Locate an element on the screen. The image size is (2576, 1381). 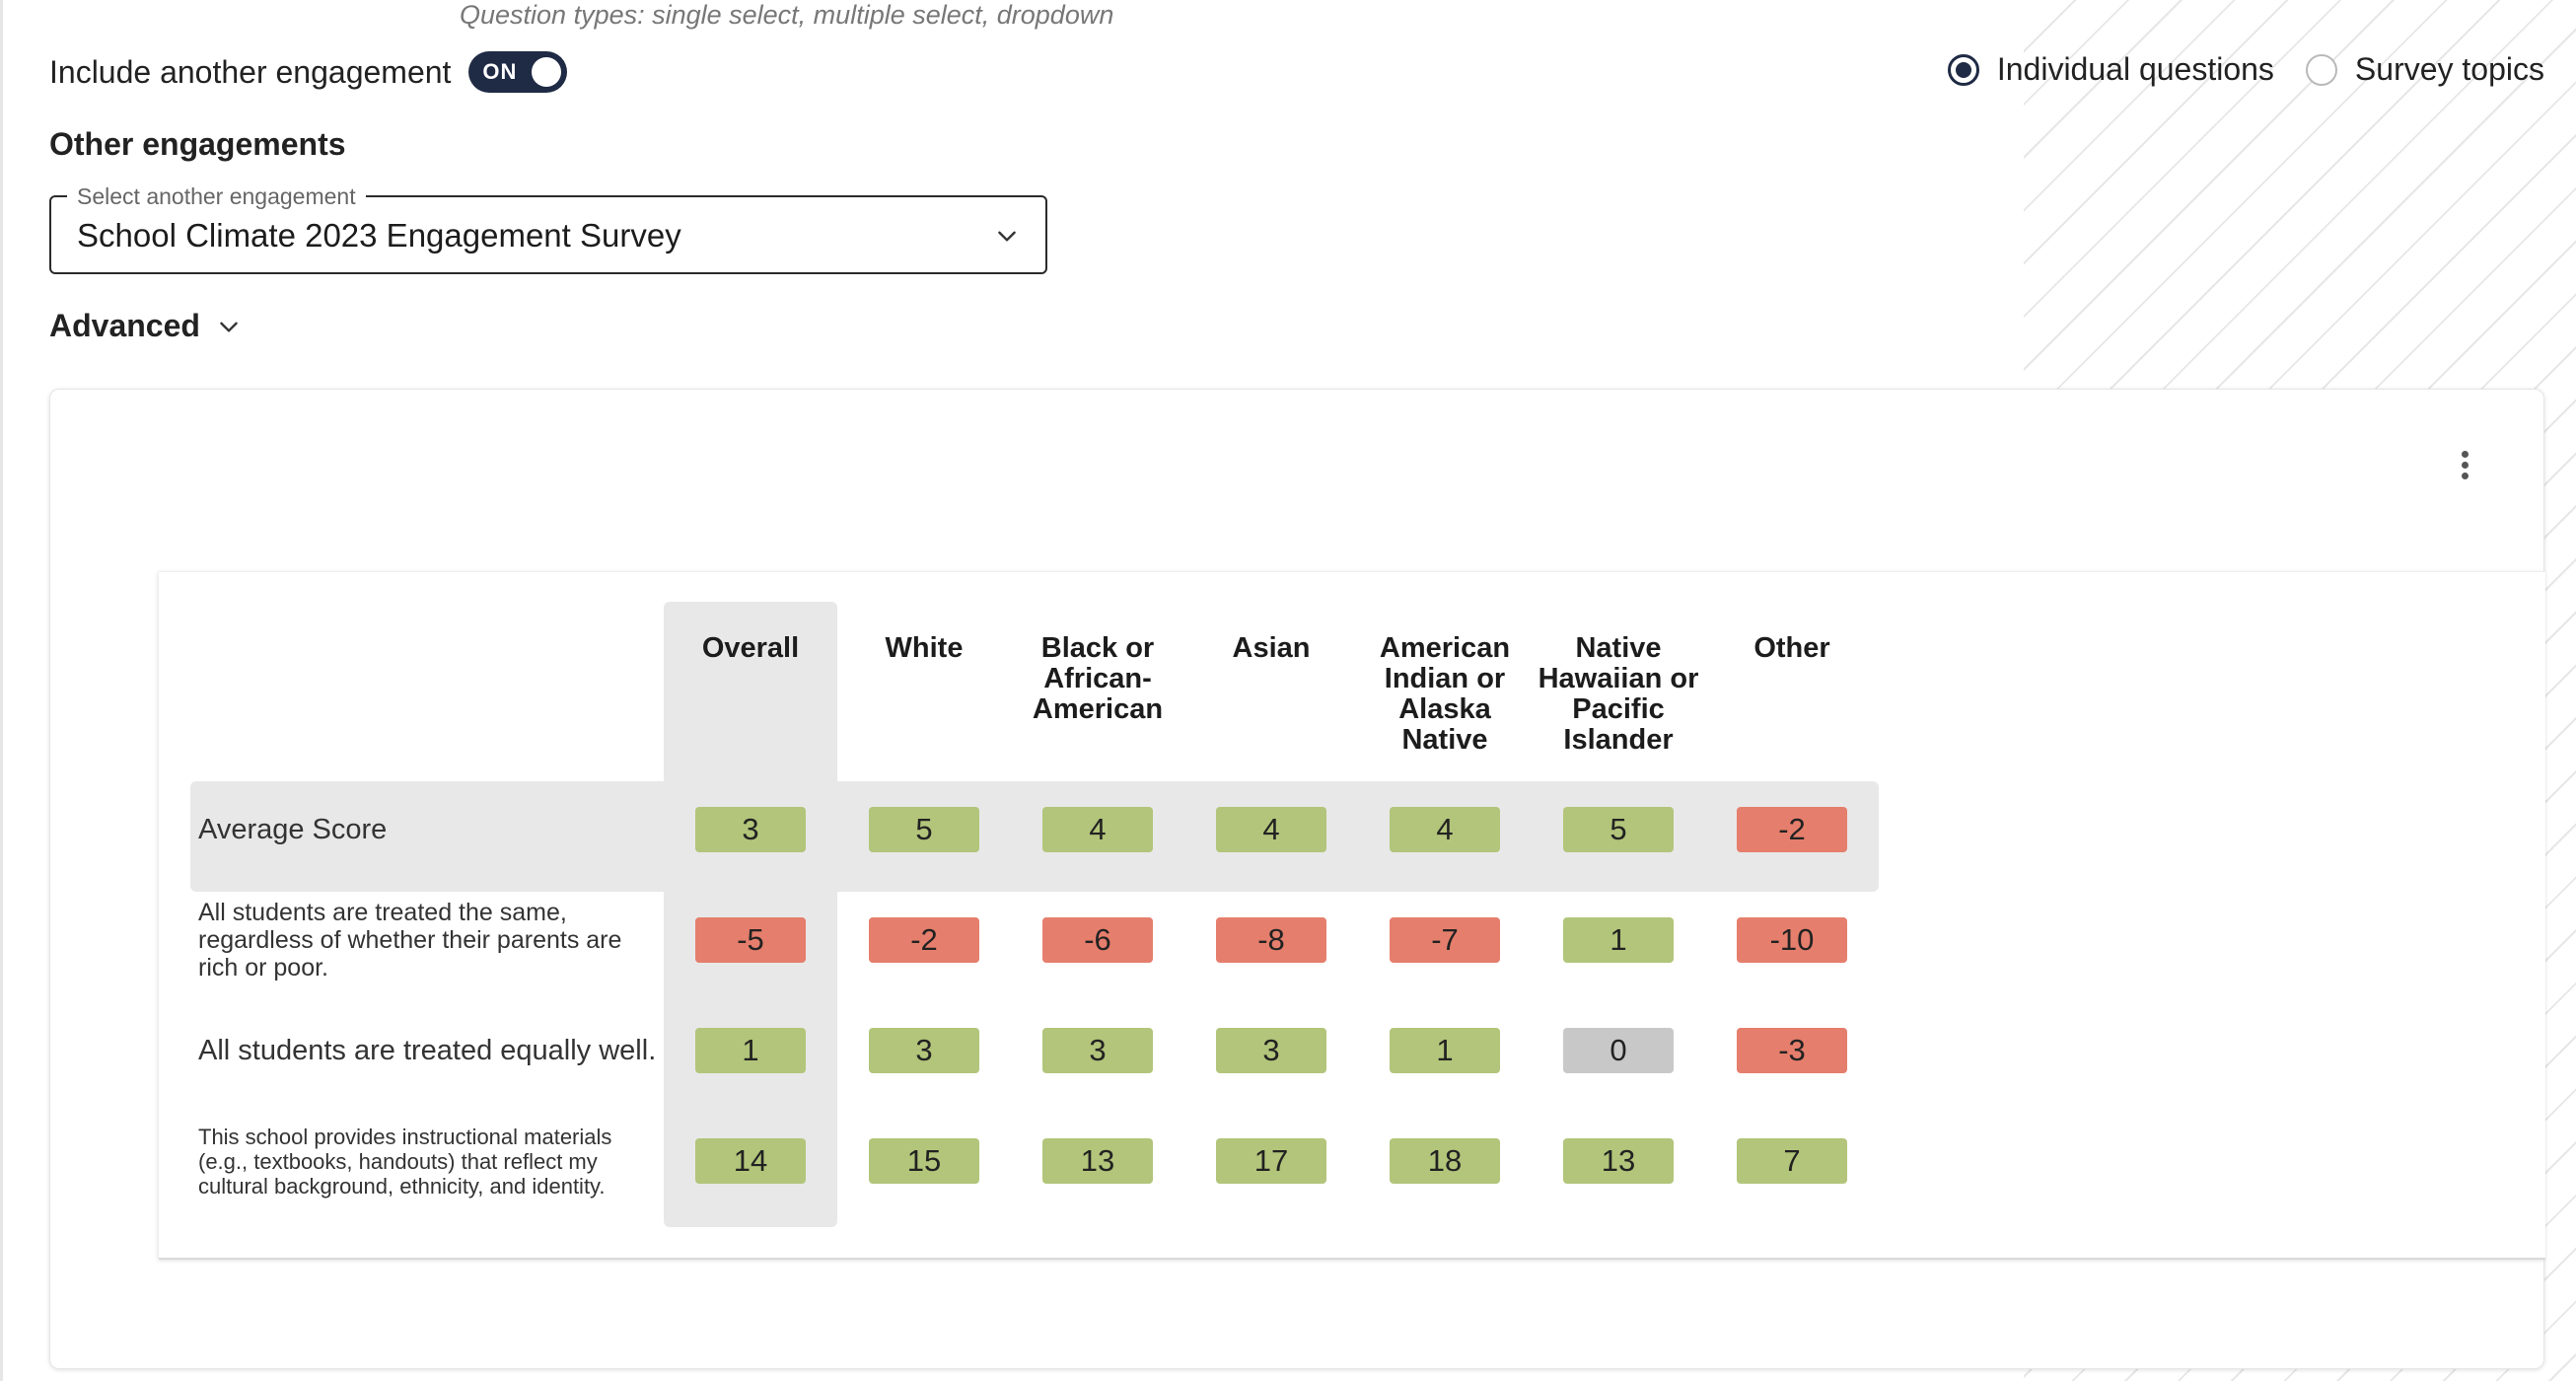
row-average-score-label: Average Score is located at coordinates (293, 829).